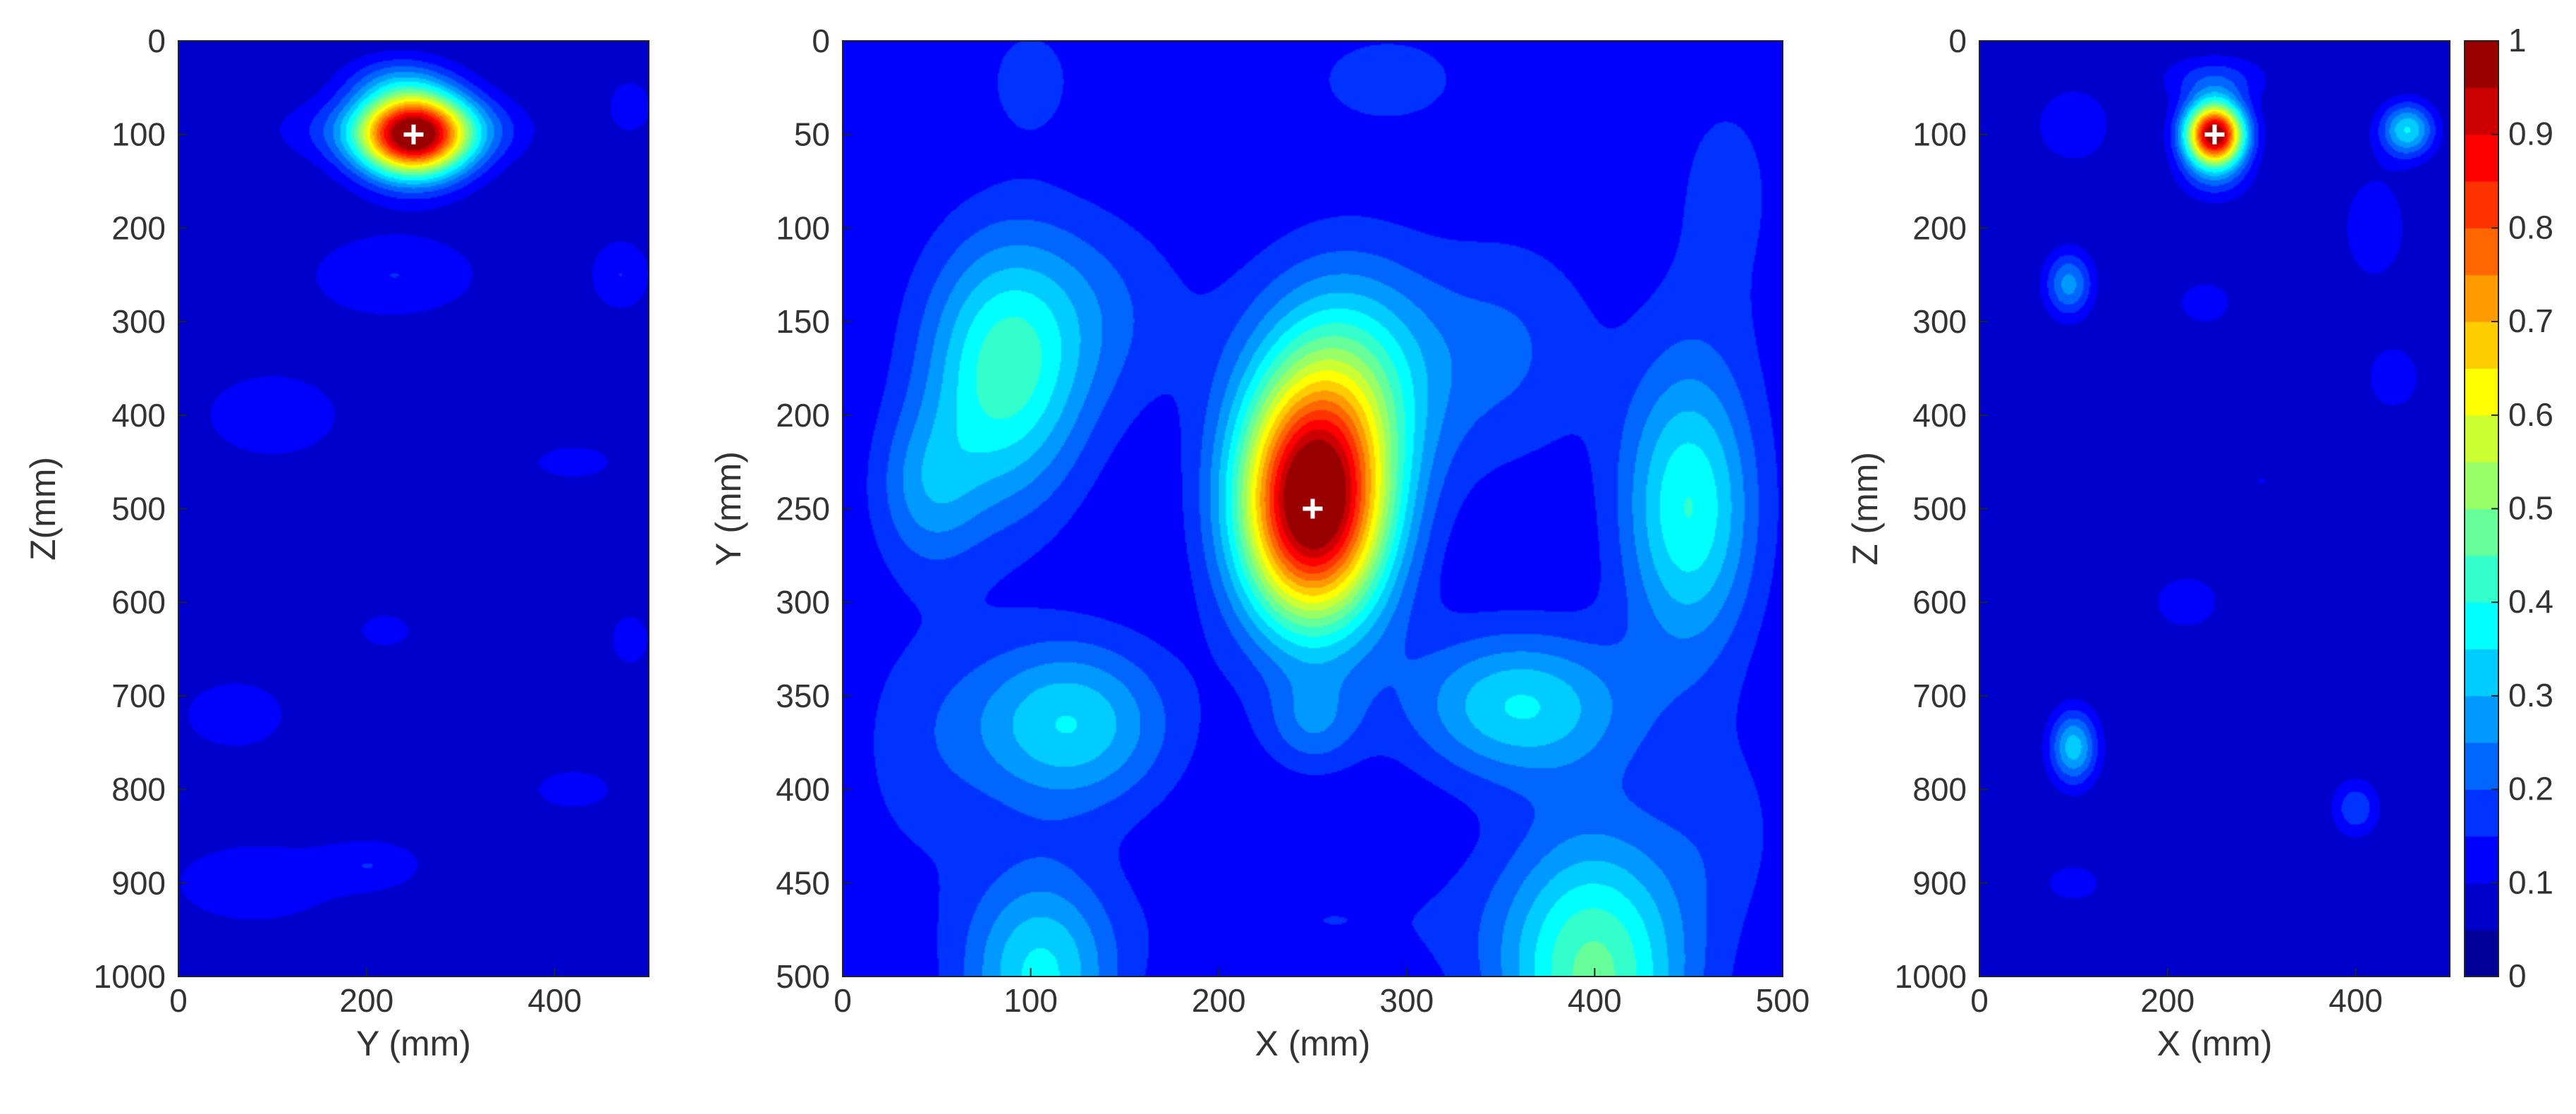 Image resolution: width=2576 pixels, height=1114 pixels. I want to click on y-tick-label: 350, so click(803, 696).